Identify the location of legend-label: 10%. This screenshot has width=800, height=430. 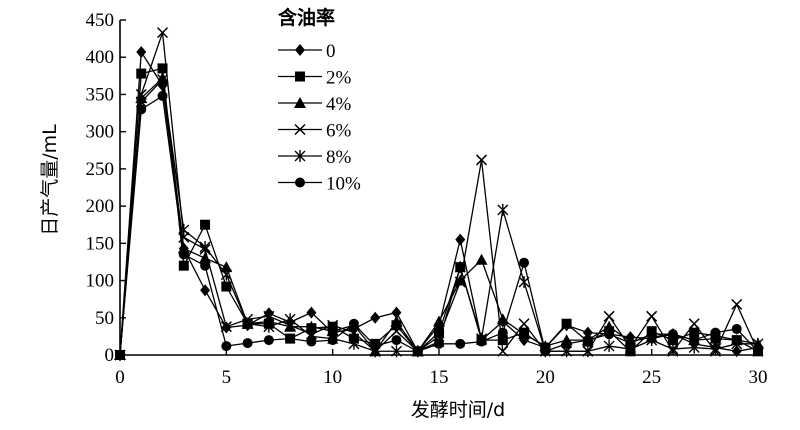
(343, 184).